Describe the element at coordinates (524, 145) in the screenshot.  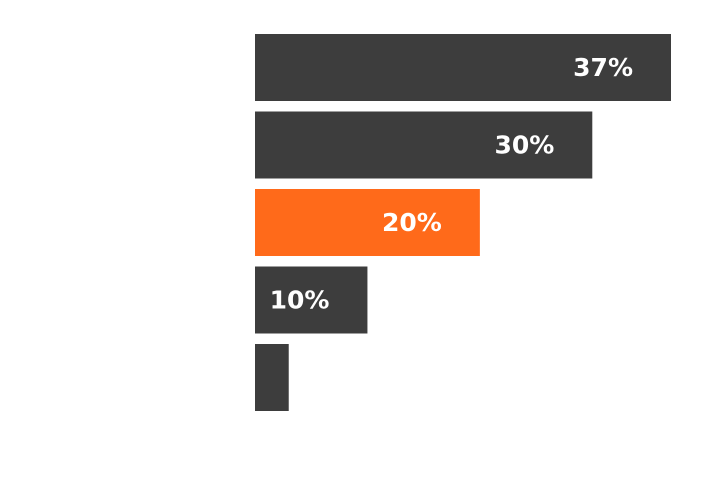
I see `bar-2-value-label: 30%` at that location.